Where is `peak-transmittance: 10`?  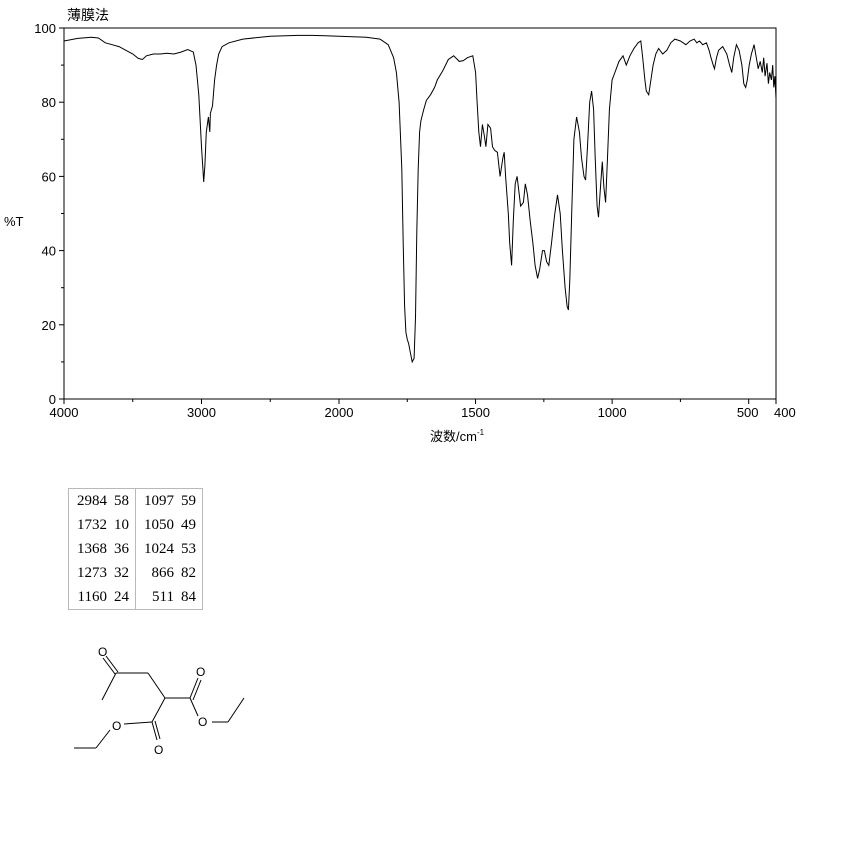 peak-transmittance: 10 is located at coordinates (121, 525).